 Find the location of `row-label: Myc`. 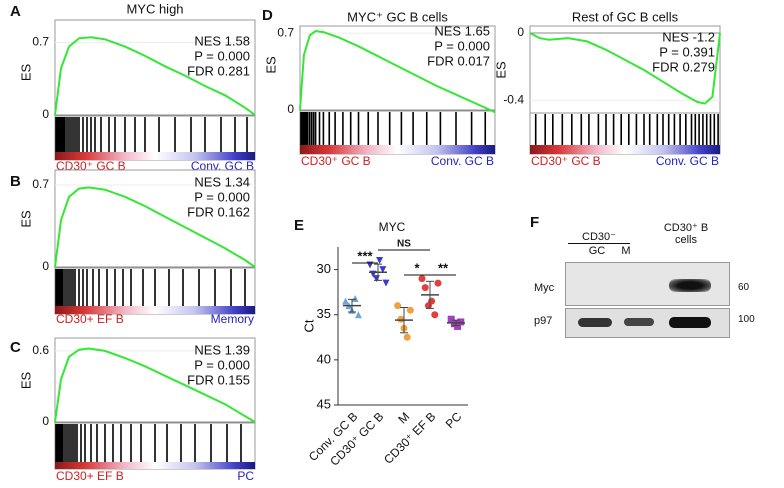

row-label: Myc is located at coordinates (544, 288).